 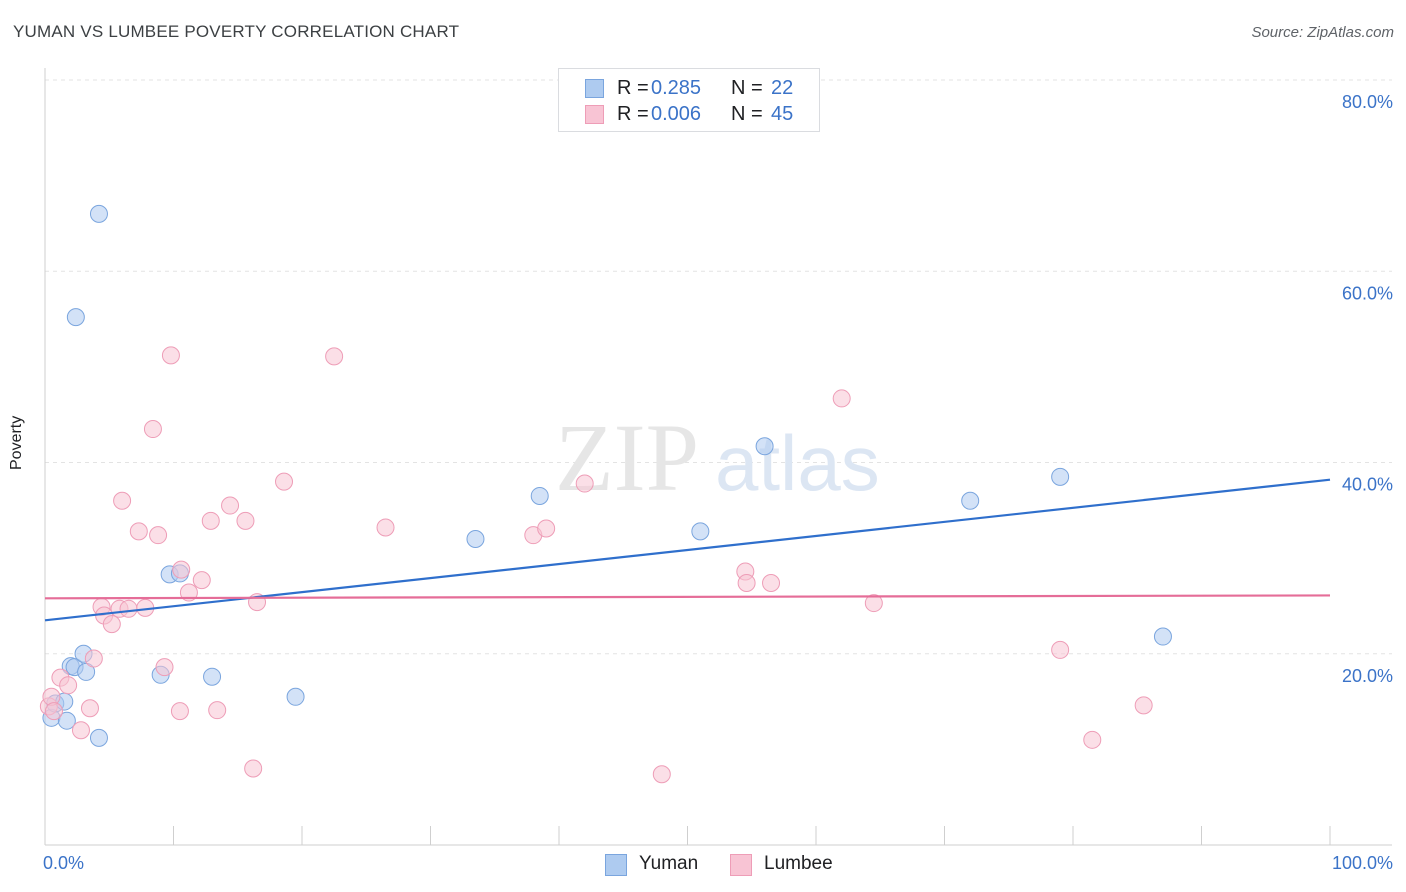 I want to click on bottom-legend-swatch-yuman, so click(x=616, y=865).